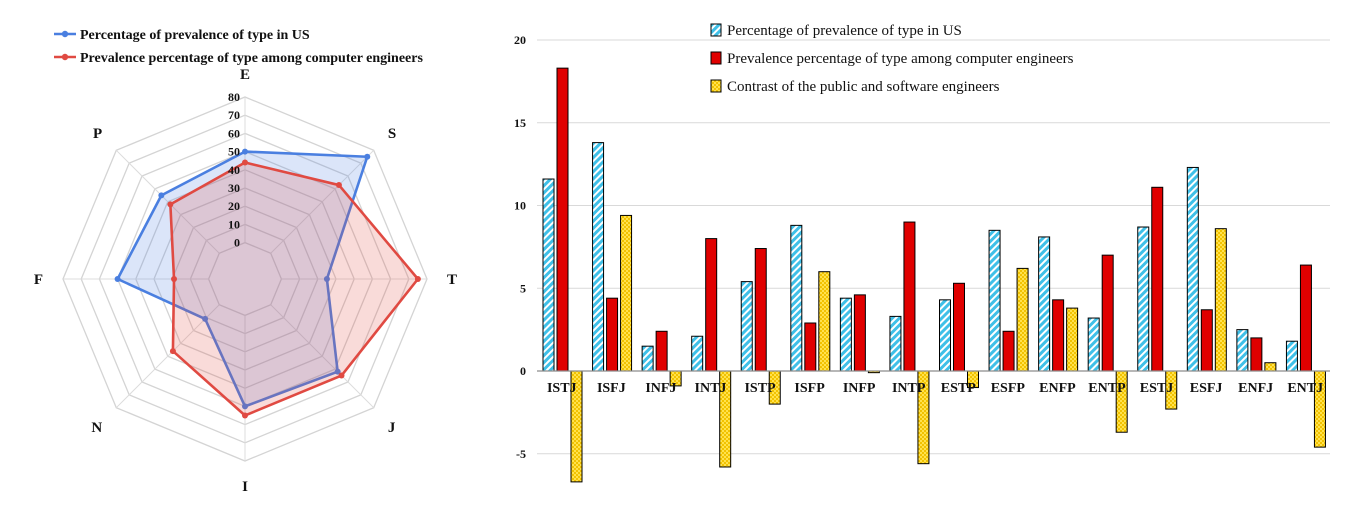 The height and width of the screenshot is (510, 1347). I want to click on radar-radial-tick-label: 50, so click(234, 152).